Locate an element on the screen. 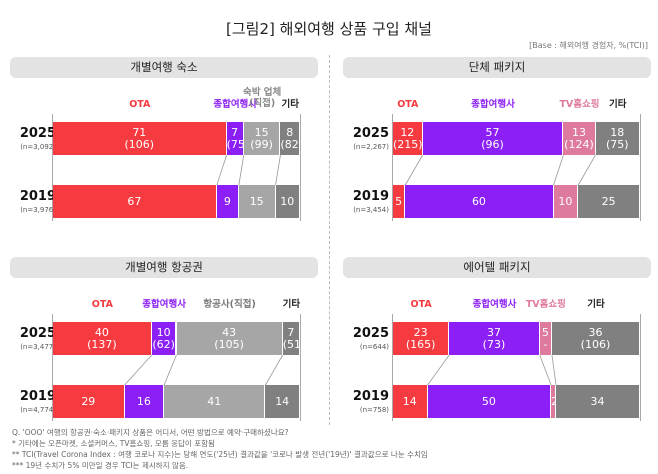 The width and height of the screenshot is (658, 474). value-label: 12 is located at coordinates (407, 132).